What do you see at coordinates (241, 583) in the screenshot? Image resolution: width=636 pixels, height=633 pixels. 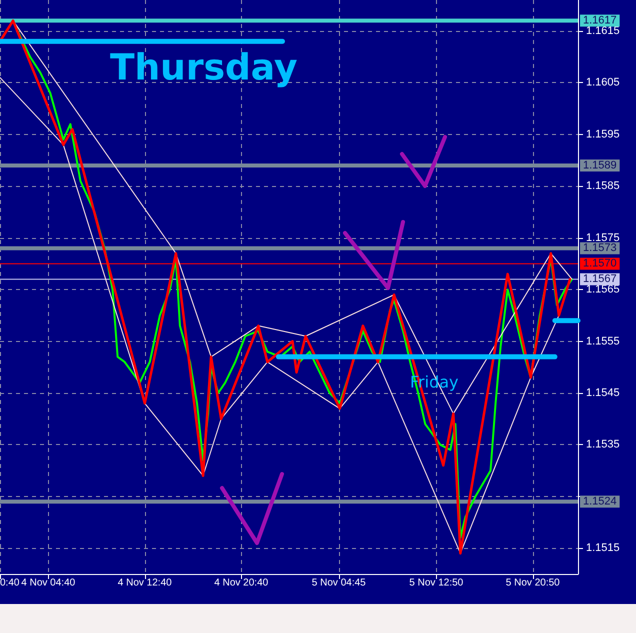 I see `x-tick-label: 4 Nov 20:40` at bounding box center [241, 583].